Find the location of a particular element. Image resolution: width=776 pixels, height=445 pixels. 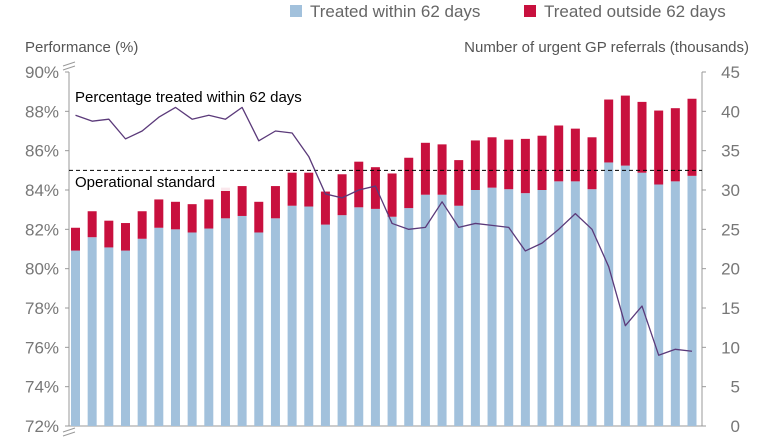

legend-label-within: Treated within 62 days is located at coordinates (395, 11).